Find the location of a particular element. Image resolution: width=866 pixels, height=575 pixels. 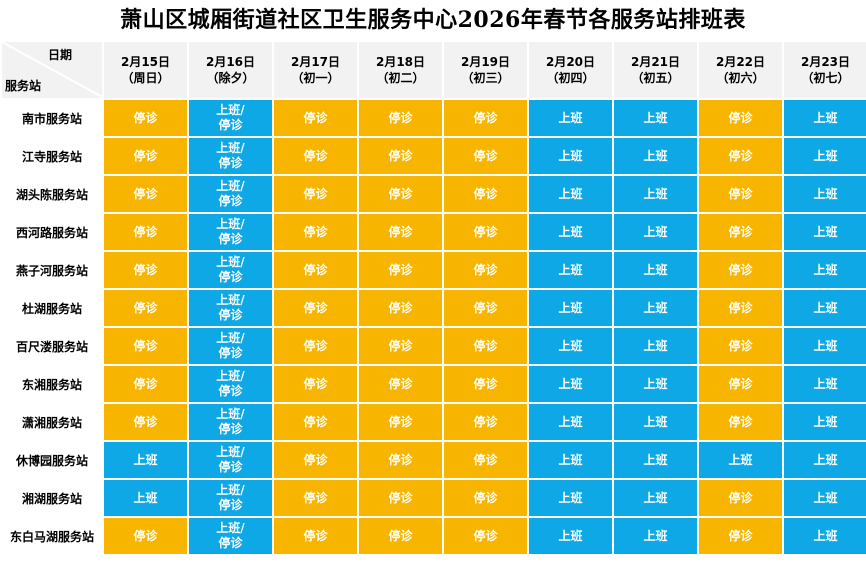

day-label: （初六） is located at coordinates (740, 78).